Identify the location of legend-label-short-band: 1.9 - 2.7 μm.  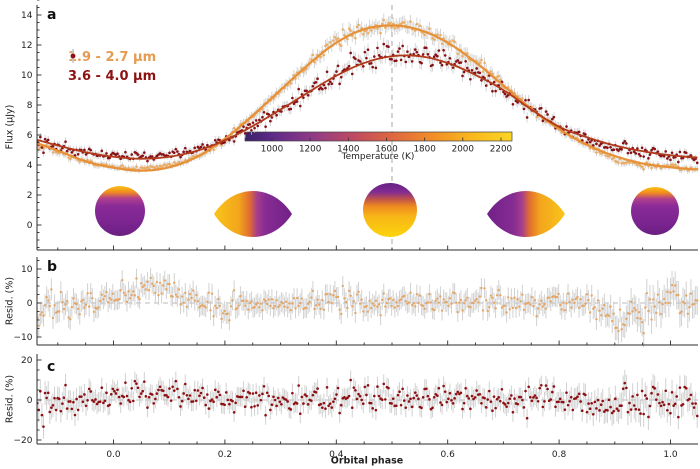
(112, 57).